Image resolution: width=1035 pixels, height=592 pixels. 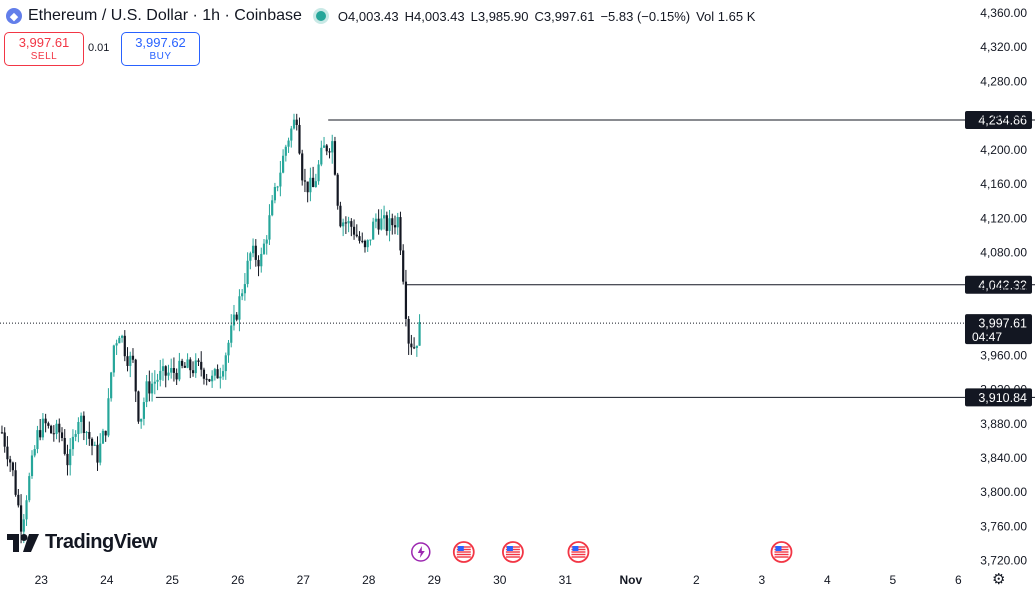 I want to click on y-tick-label: 4,360.00, so click(x=1003, y=13).